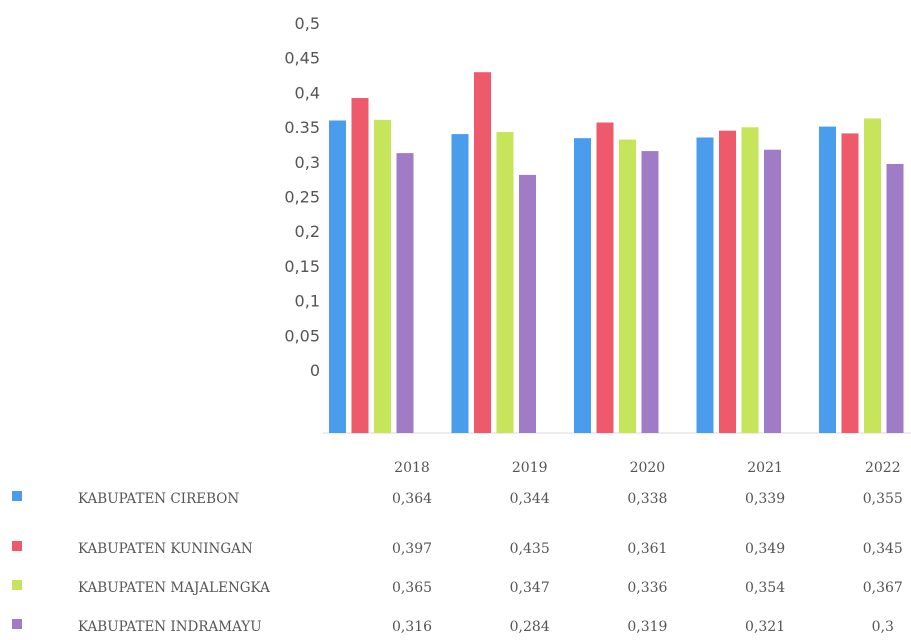  Describe the element at coordinates (647, 499) in the screenshot. I see `table-cell-value: 0,338` at that location.